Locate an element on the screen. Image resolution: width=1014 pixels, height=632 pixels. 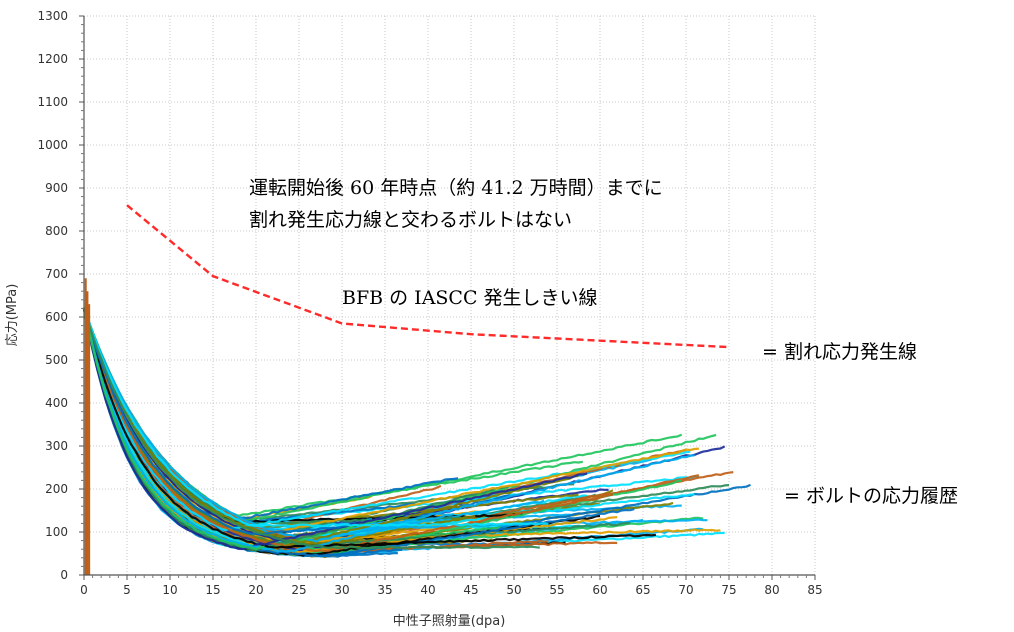
x-tick-label: 35 is located at coordinates (384, 590).